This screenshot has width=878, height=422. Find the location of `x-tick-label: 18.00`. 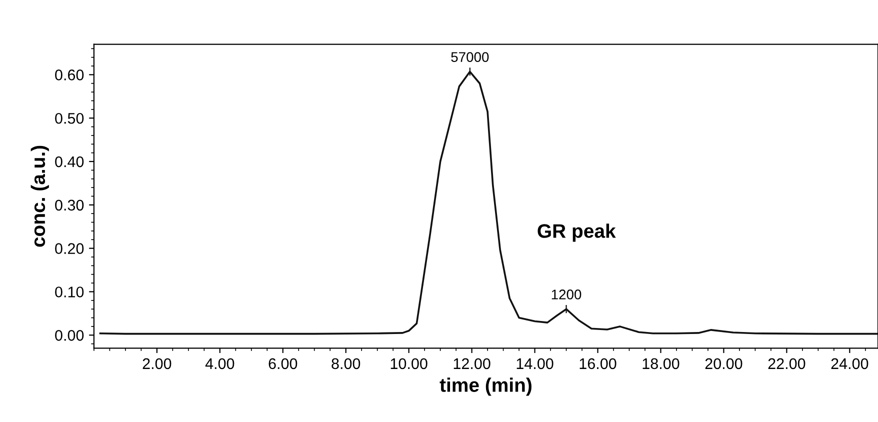

x-tick-label: 18.00 is located at coordinates (661, 364).